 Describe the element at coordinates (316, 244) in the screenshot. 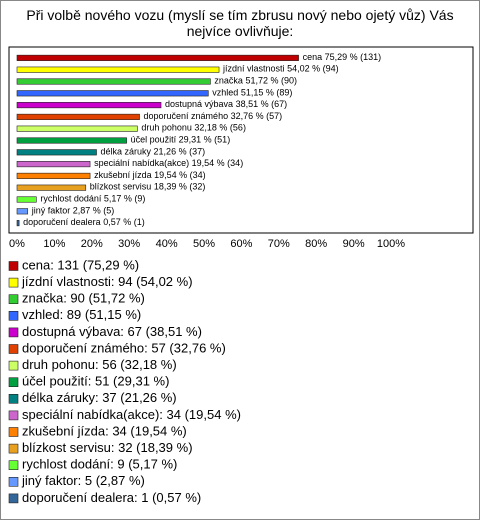

I see `x-tick-label: 80%` at that location.